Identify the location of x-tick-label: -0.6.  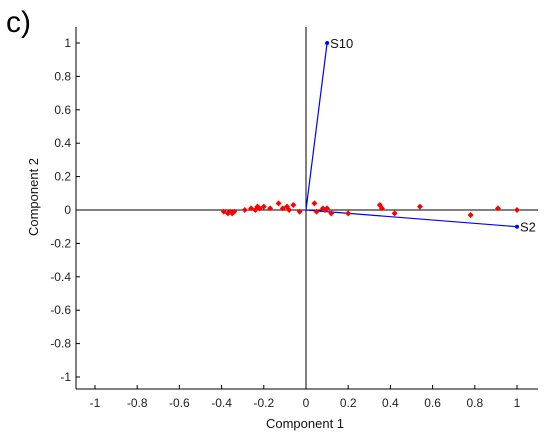
(179, 403).